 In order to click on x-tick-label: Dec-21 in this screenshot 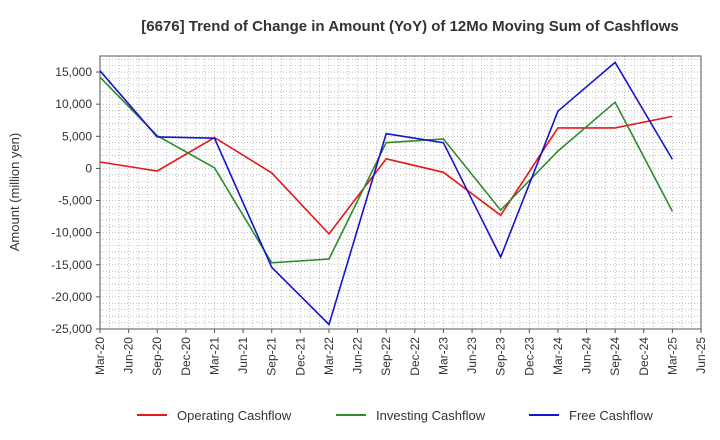, I will do `click(300, 356)`.